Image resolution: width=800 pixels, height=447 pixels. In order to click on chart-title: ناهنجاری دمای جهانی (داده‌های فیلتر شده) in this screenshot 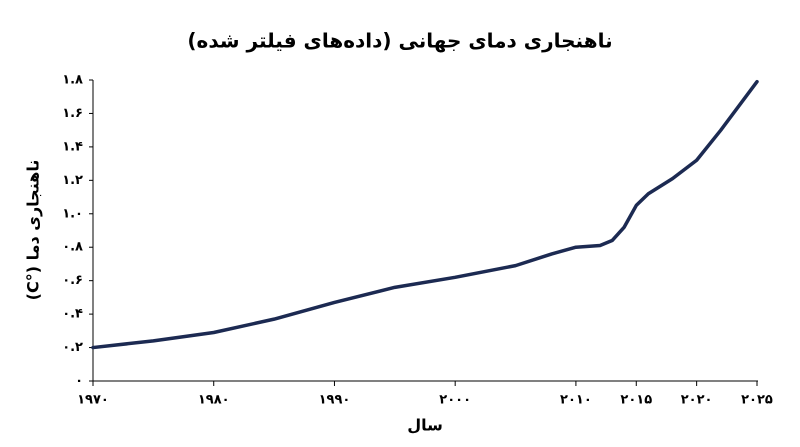, I will do `click(399, 41)`.